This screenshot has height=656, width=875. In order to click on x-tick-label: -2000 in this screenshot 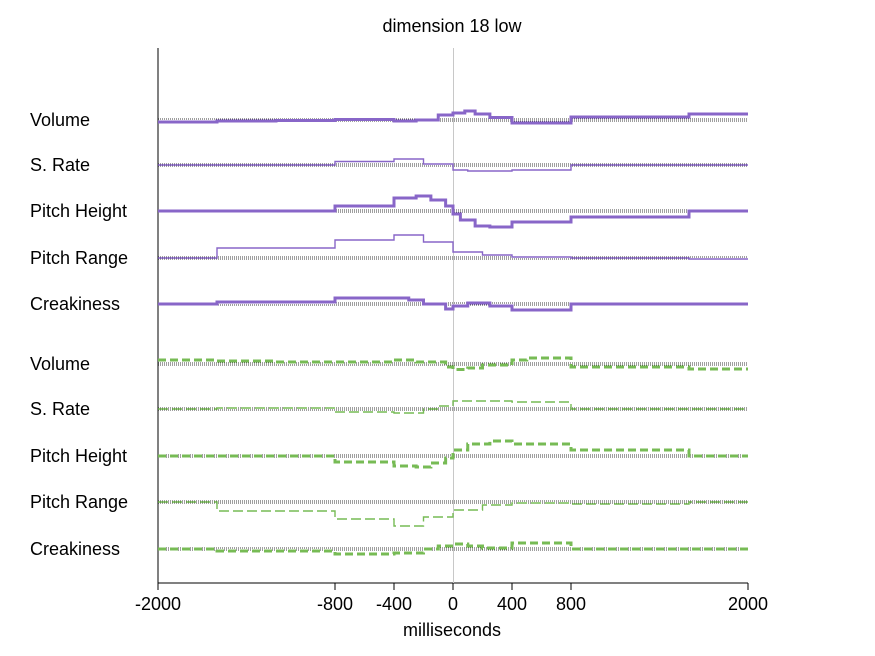, I will do `click(158, 604)`.